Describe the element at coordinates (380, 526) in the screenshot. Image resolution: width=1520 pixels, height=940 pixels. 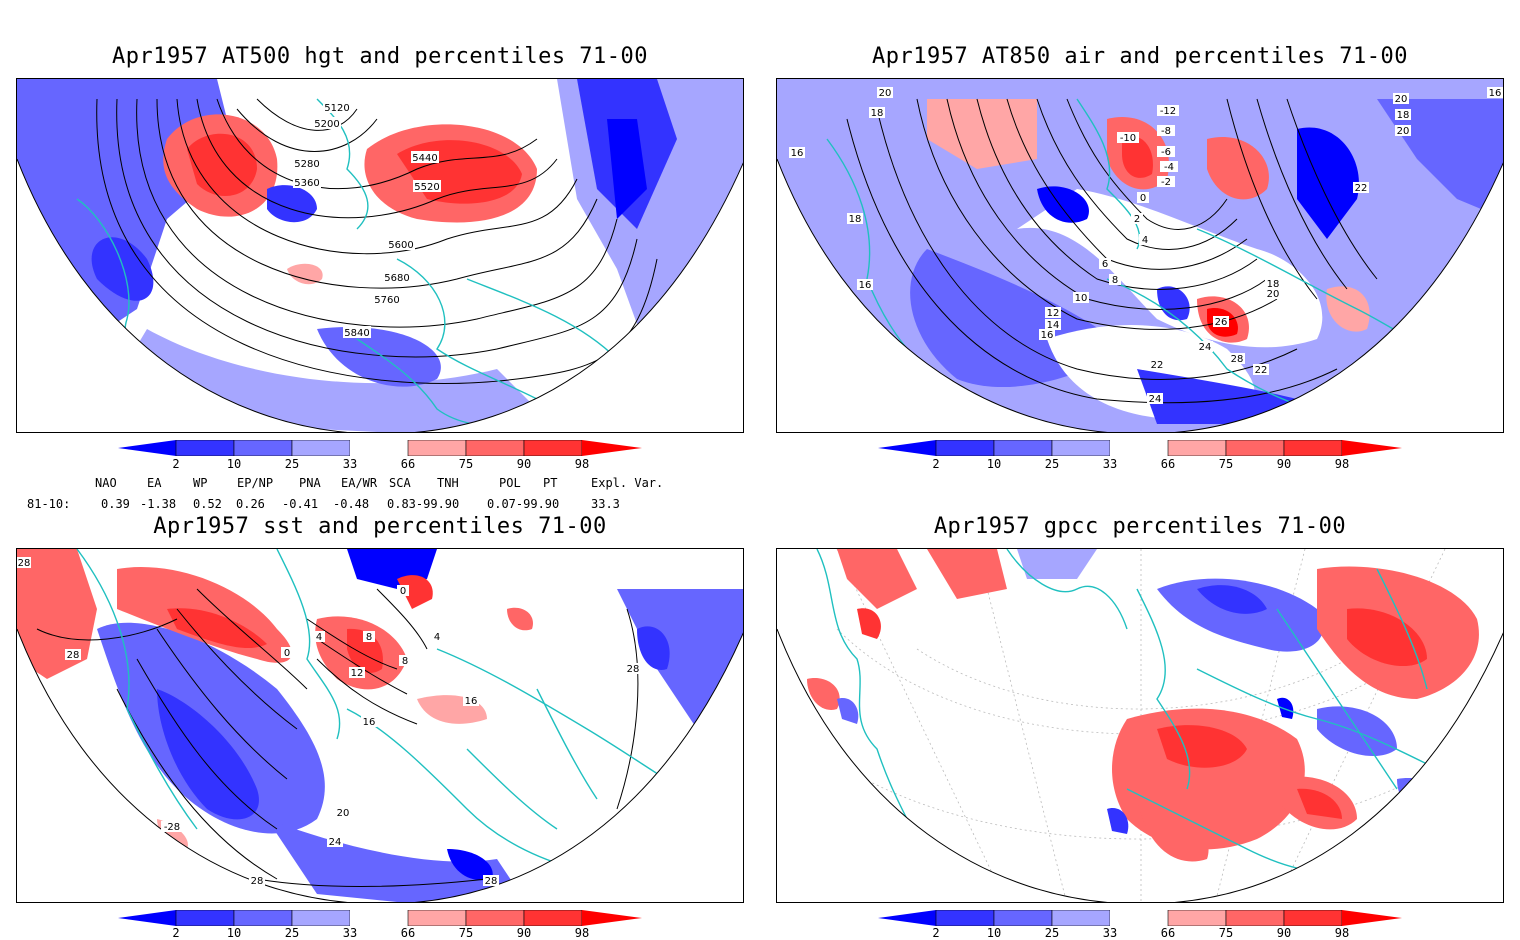
I see `panel-title-sst: Apr1957 sst and percentiles 71-00` at that location.